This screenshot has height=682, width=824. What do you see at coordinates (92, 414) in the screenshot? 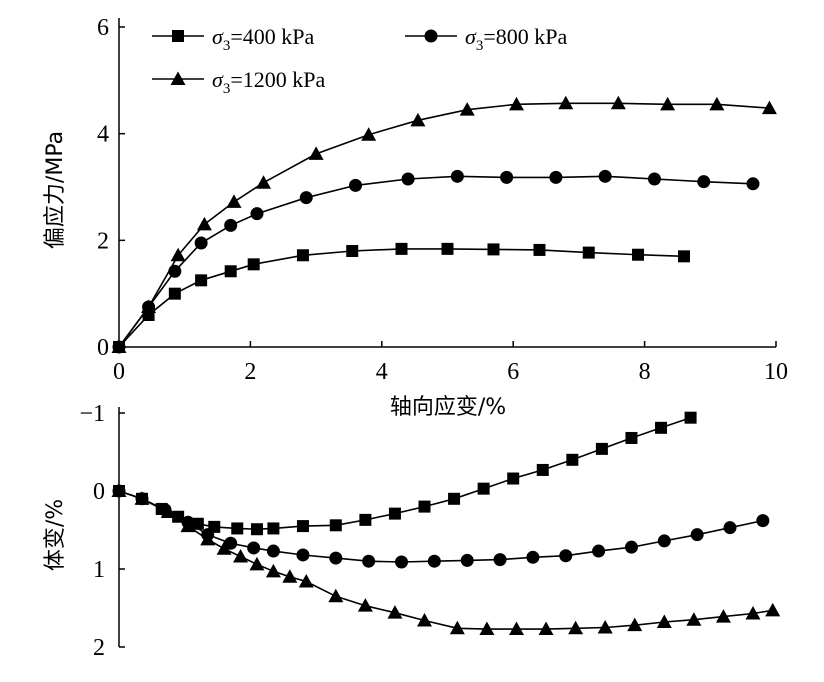
I see `bottom-y-tick-label: −1` at bounding box center [92, 414].